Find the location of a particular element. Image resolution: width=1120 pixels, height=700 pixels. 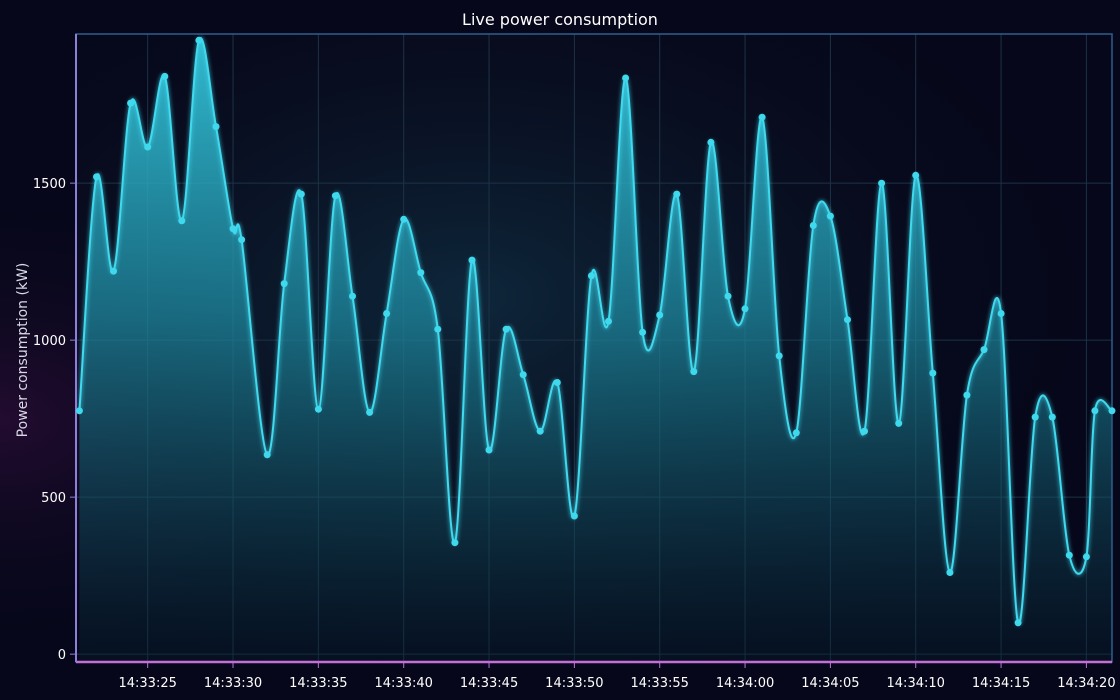

x-tick-label: 14:33:25 is located at coordinates (147, 683).